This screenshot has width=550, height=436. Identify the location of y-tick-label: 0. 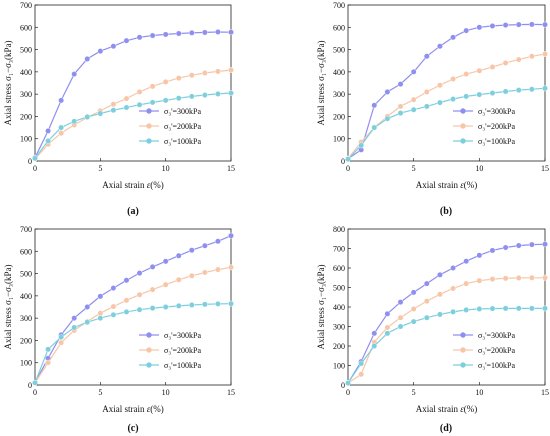
(30, 161).